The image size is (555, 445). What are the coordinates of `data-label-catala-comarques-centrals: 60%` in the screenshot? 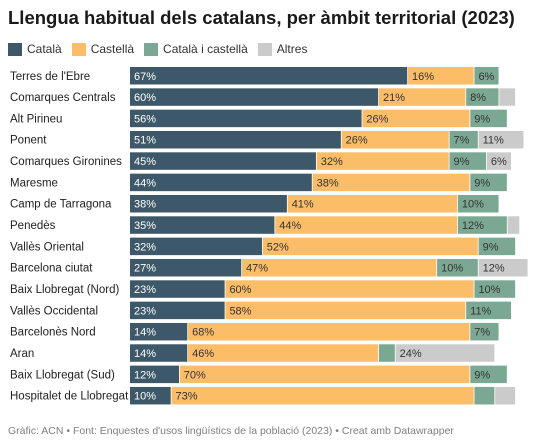 It's located at (145, 98).